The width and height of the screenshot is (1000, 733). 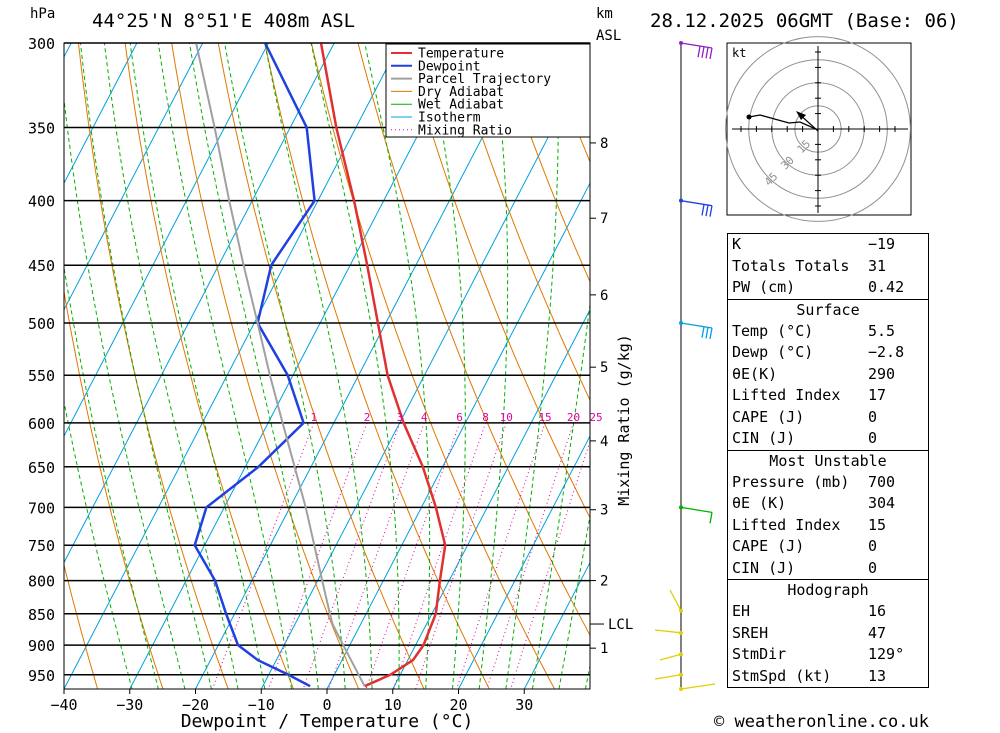 What do you see at coordinates (882, 503) in the screenshot?
I see `stat-value: 304` at bounding box center [882, 503].